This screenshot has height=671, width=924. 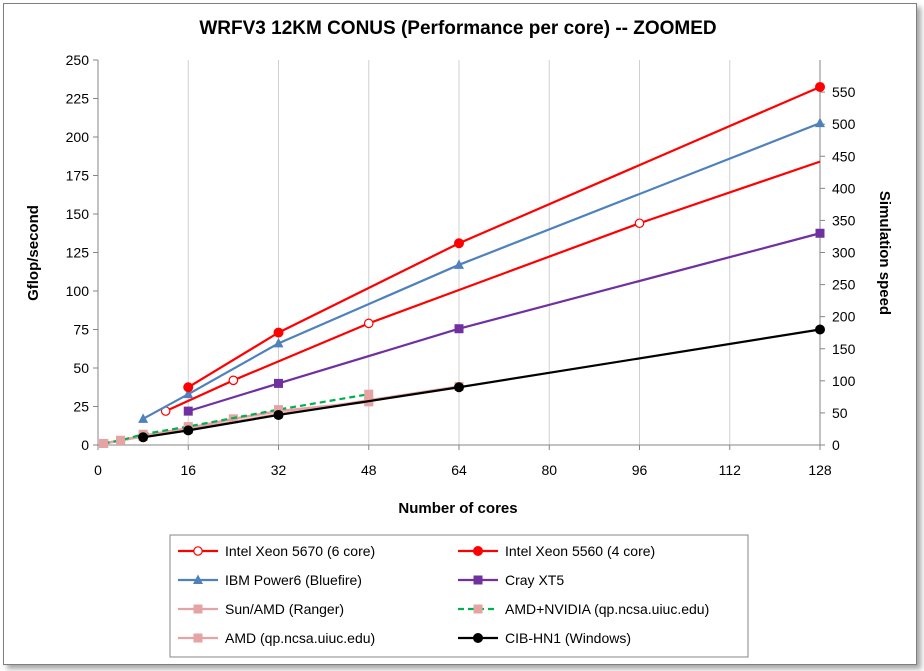 I want to click on y2-tick-label: 250, so click(x=844, y=285).